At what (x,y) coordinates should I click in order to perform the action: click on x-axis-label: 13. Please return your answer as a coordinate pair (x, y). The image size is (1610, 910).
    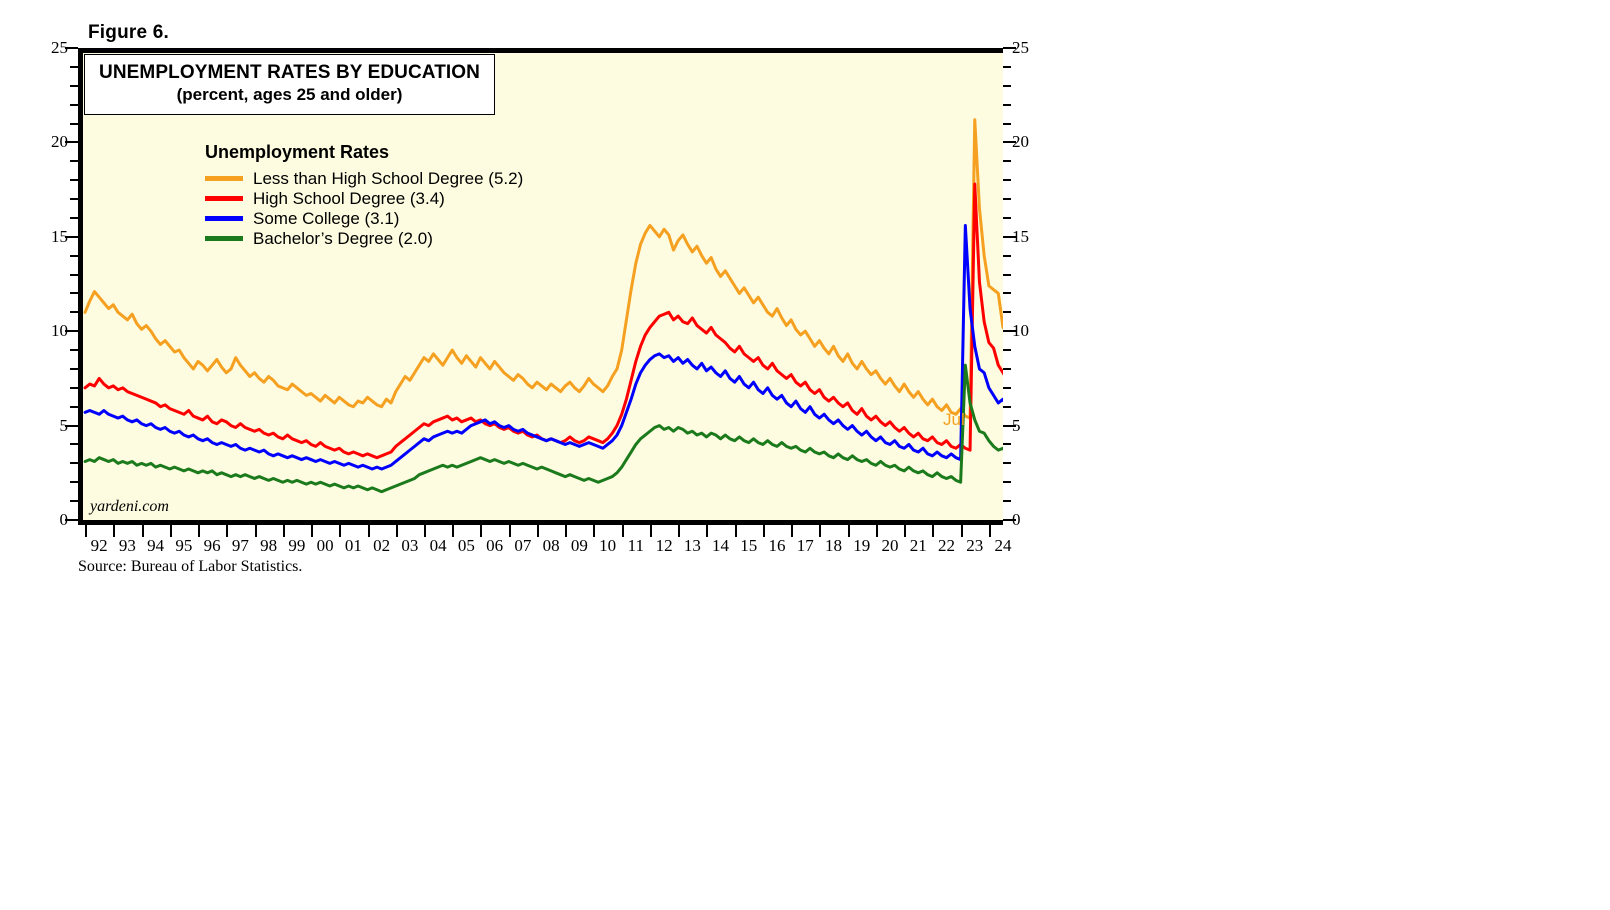
    Looking at the image, I should click on (692, 545).